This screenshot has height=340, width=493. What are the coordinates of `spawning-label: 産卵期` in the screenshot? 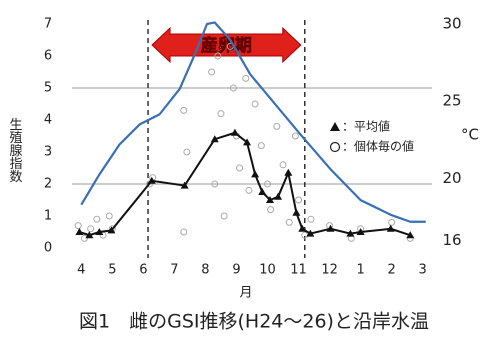 It's located at (226, 45).